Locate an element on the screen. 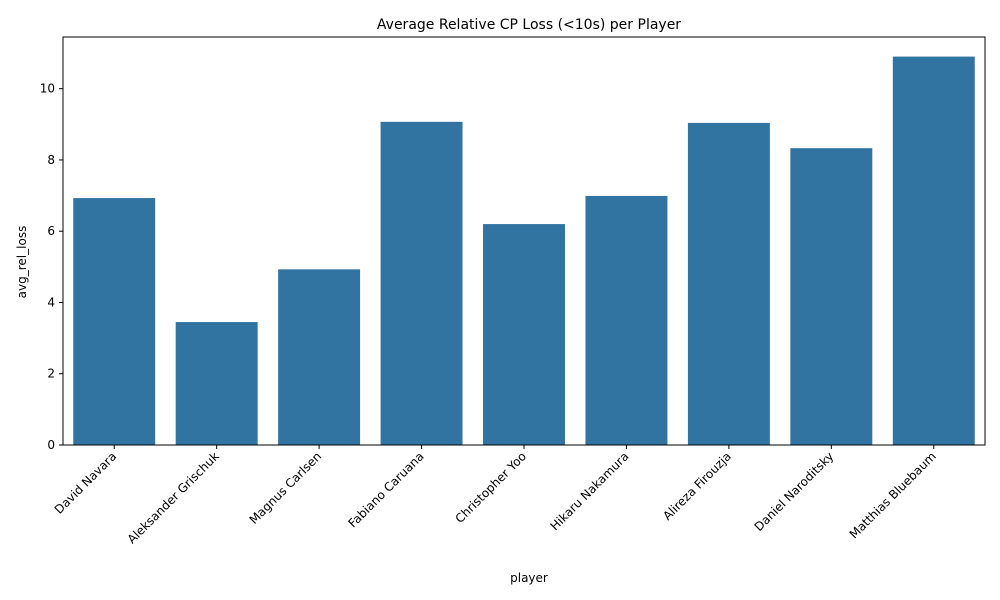  y-tick-label-2: 4 is located at coordinates (51, 302).